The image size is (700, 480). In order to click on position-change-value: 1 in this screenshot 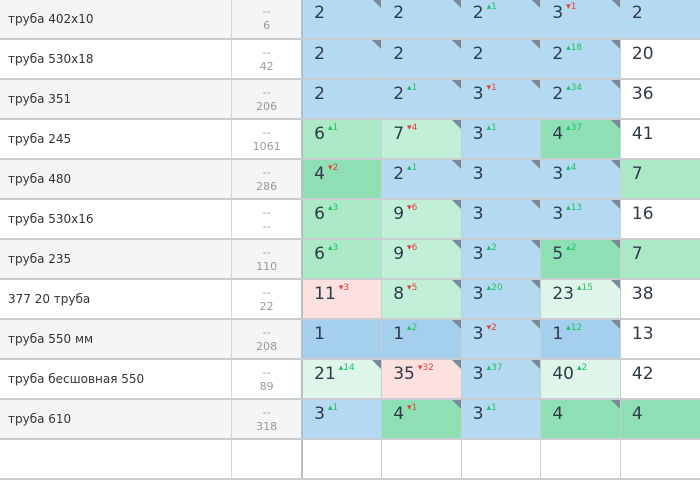, I will do `click(335, 128)`.